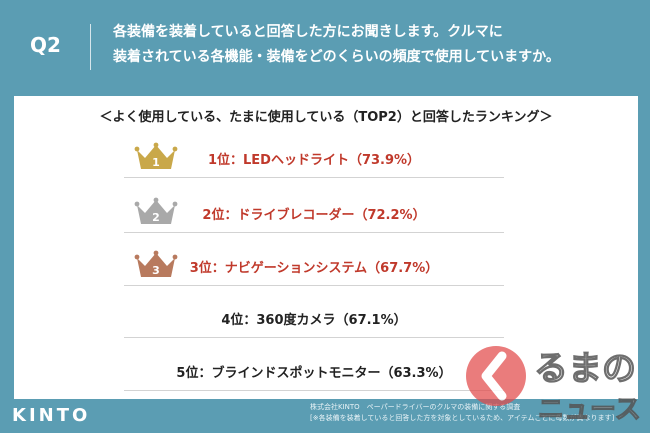  What do you see at coordinates (314, 215) in the screenshot?
I see `ranking-text: 2位：ドライブレコーダー（72.2%）` at bounding box center [314, 215].